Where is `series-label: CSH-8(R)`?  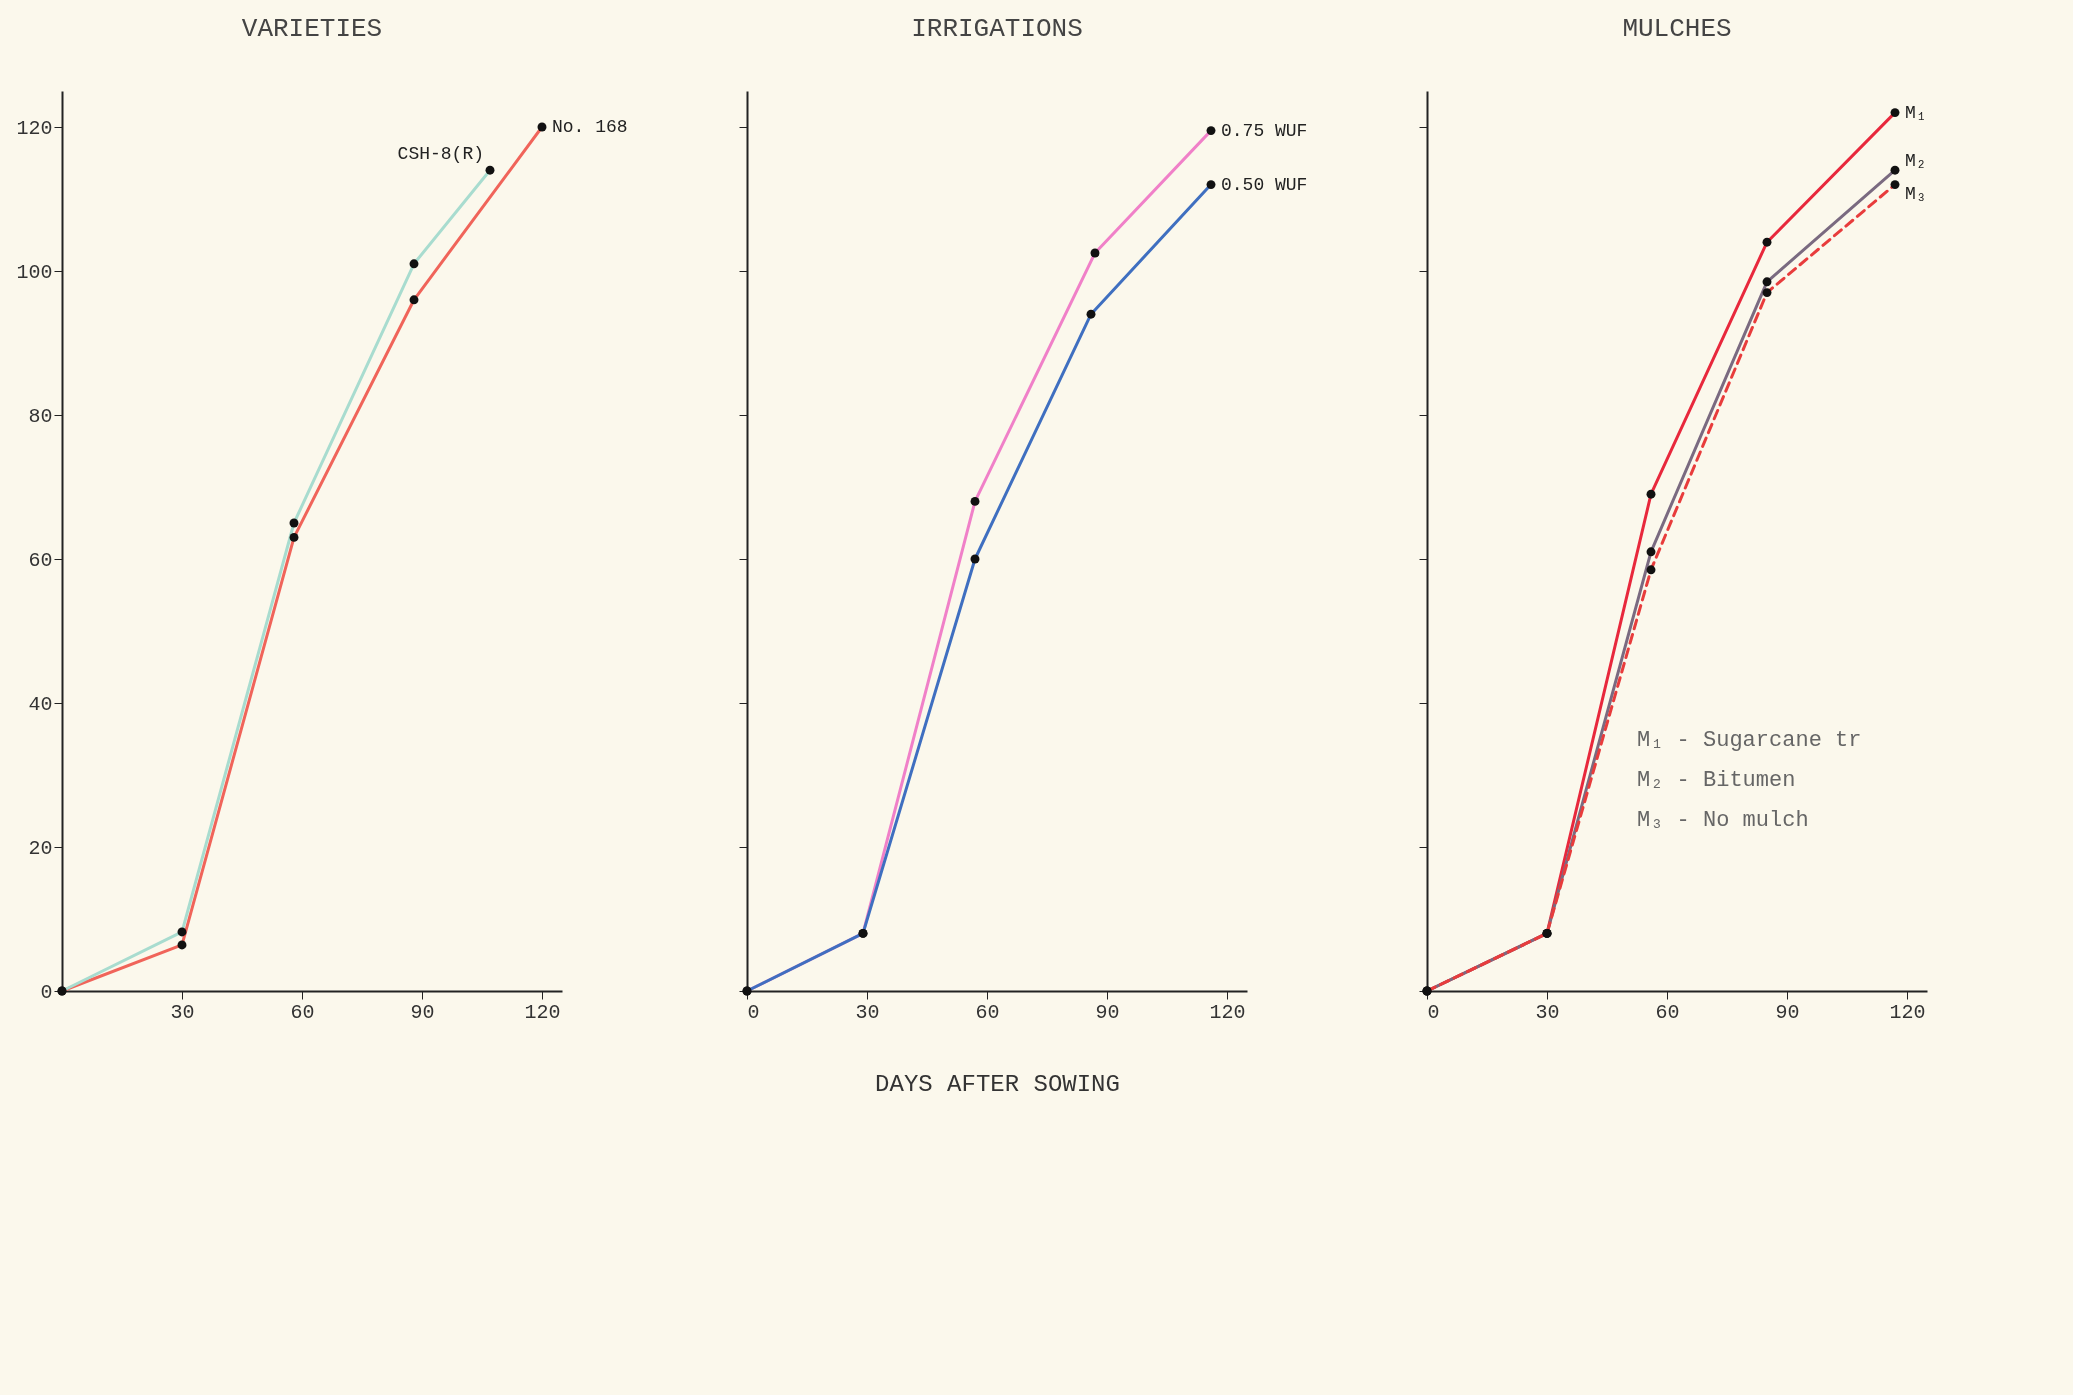
series-label: CSH-8(R) is located at coordinates (440, 154).